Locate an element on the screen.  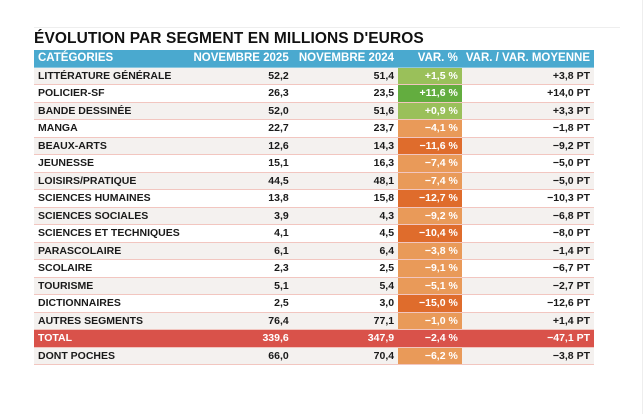
table-row: POLICIER-SF 26,3 23,5 +11,6 % +14,0 PT is located at coordinates (314, 93).